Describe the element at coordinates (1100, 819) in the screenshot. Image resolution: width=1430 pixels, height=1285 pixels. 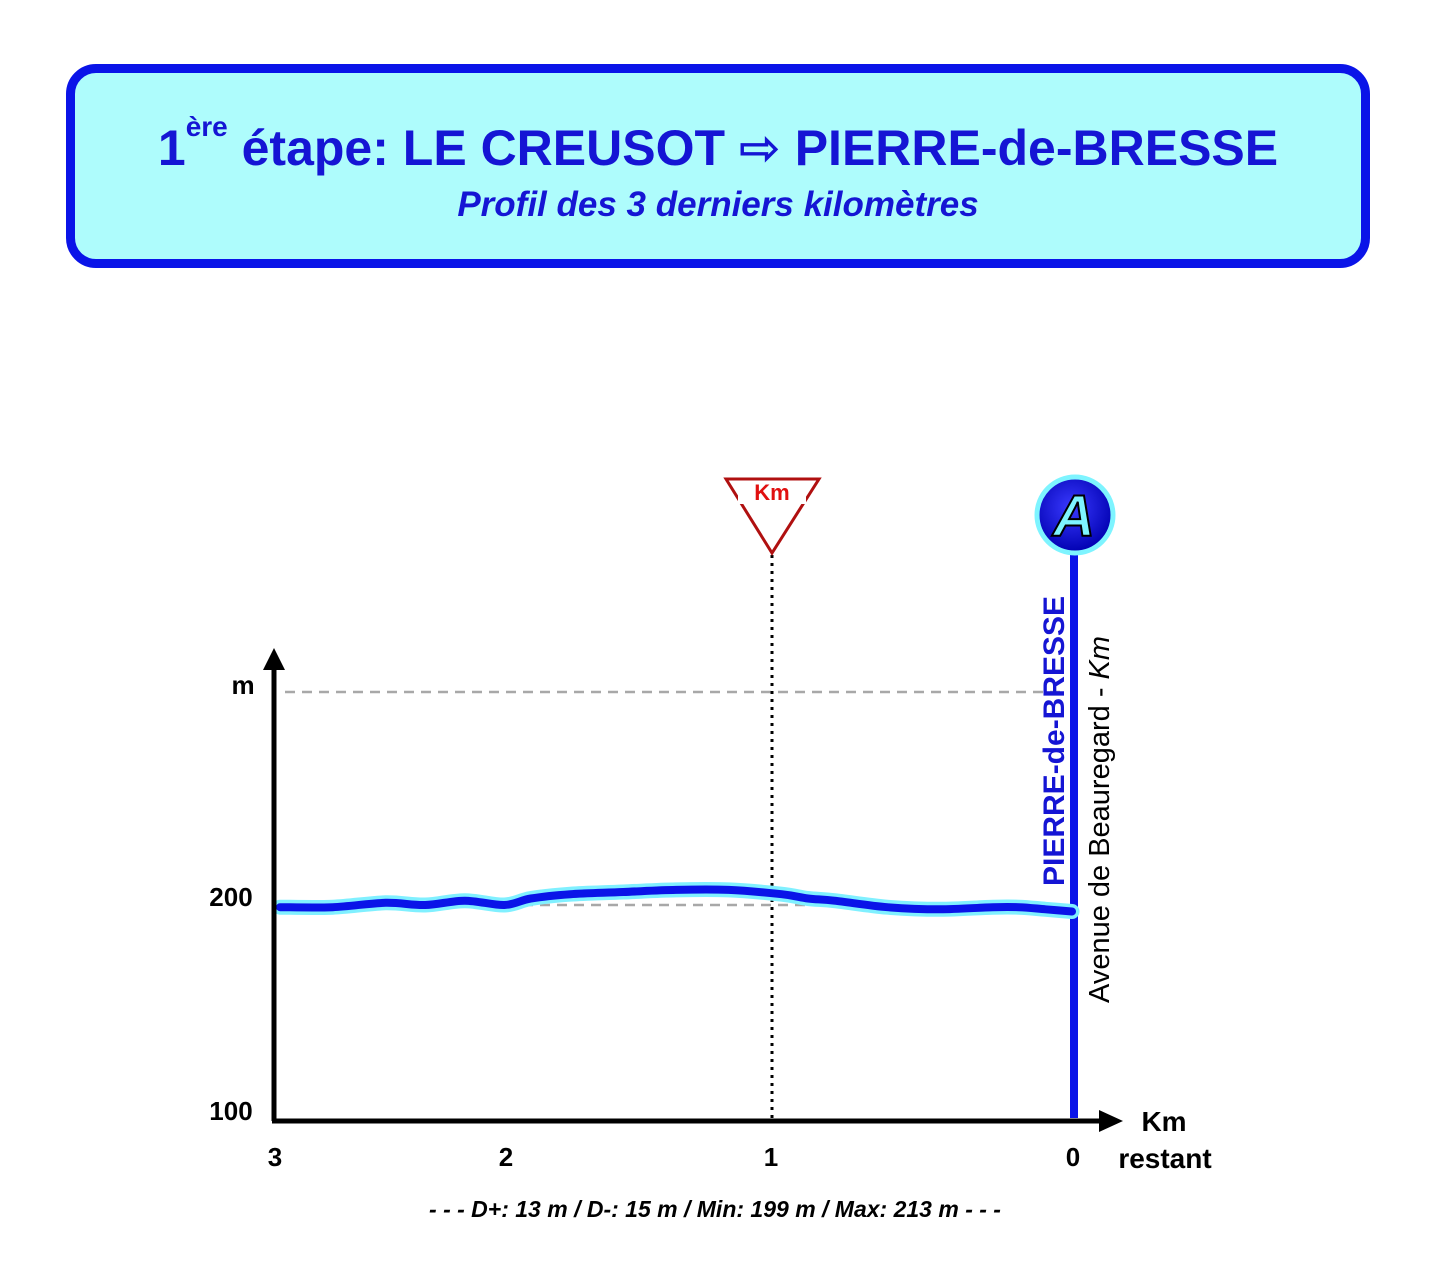
I see `finish-street: Avenue de Beauregard - Km` at that location.